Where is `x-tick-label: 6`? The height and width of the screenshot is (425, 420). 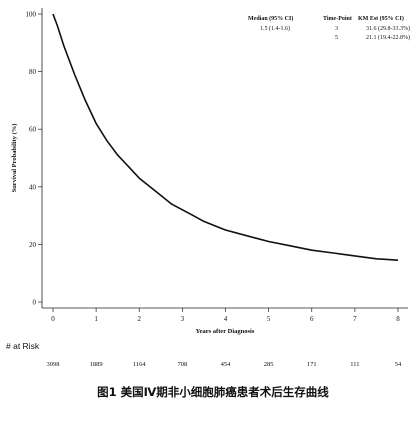 x-tick-label: 6 is located at coordinates (312, 319).